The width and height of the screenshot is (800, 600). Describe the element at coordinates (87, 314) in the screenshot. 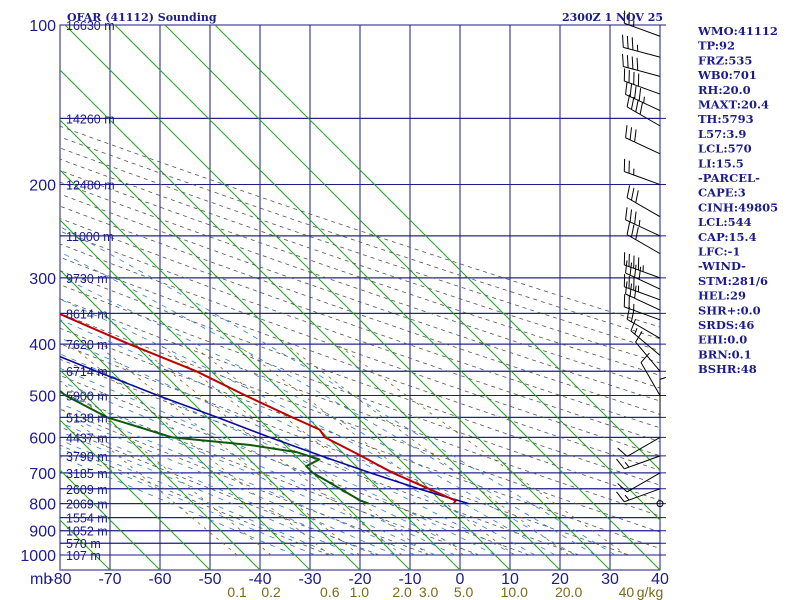

I see `height-label: 8614 m` at that location.